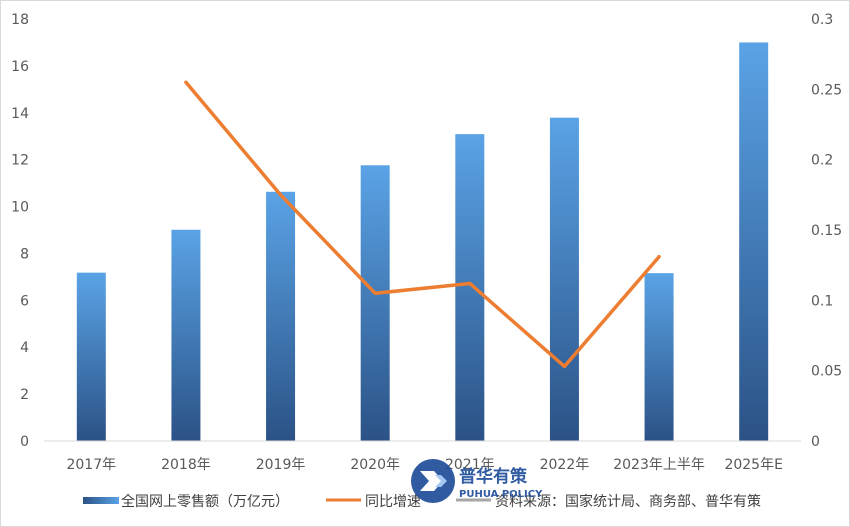 The height and width of the screenshot is (527, 850). Describe the element at coordinates (826, 372) in the screenshot. I see `right-tick-label: 0.05` at that location.